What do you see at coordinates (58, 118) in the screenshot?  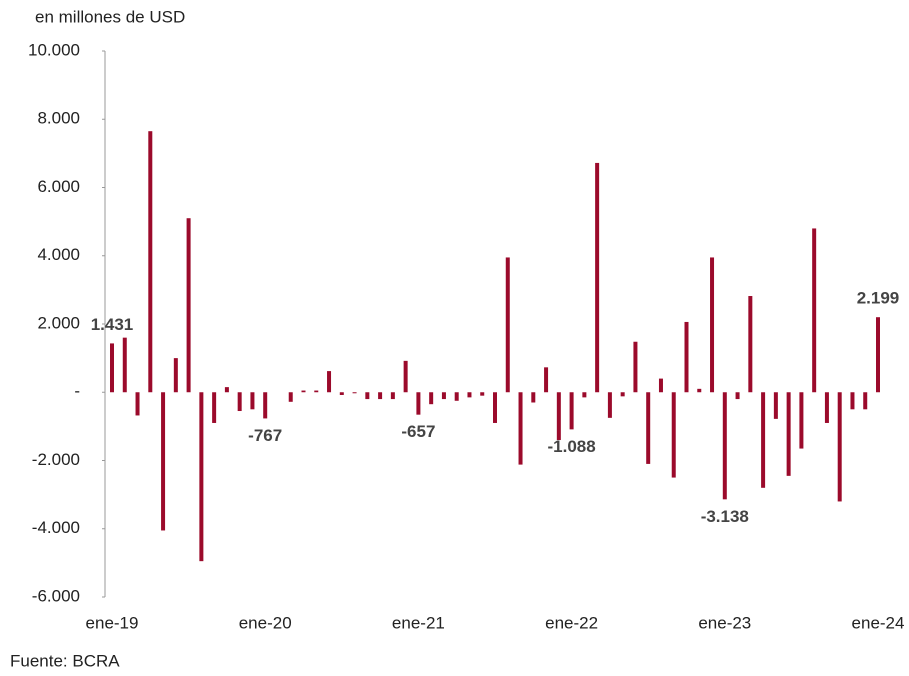 I see `y-tick-label: 8.000` at bounding box center [58, 118].